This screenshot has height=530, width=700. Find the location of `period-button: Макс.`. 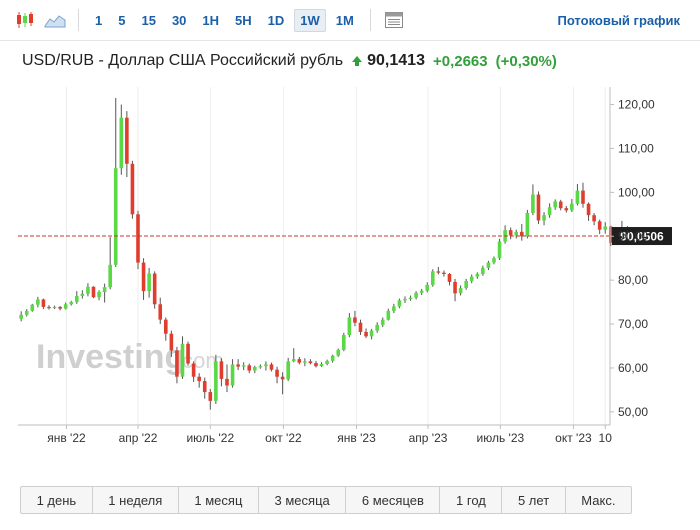

period-button: Макс. is located at coordinates (598, 500).